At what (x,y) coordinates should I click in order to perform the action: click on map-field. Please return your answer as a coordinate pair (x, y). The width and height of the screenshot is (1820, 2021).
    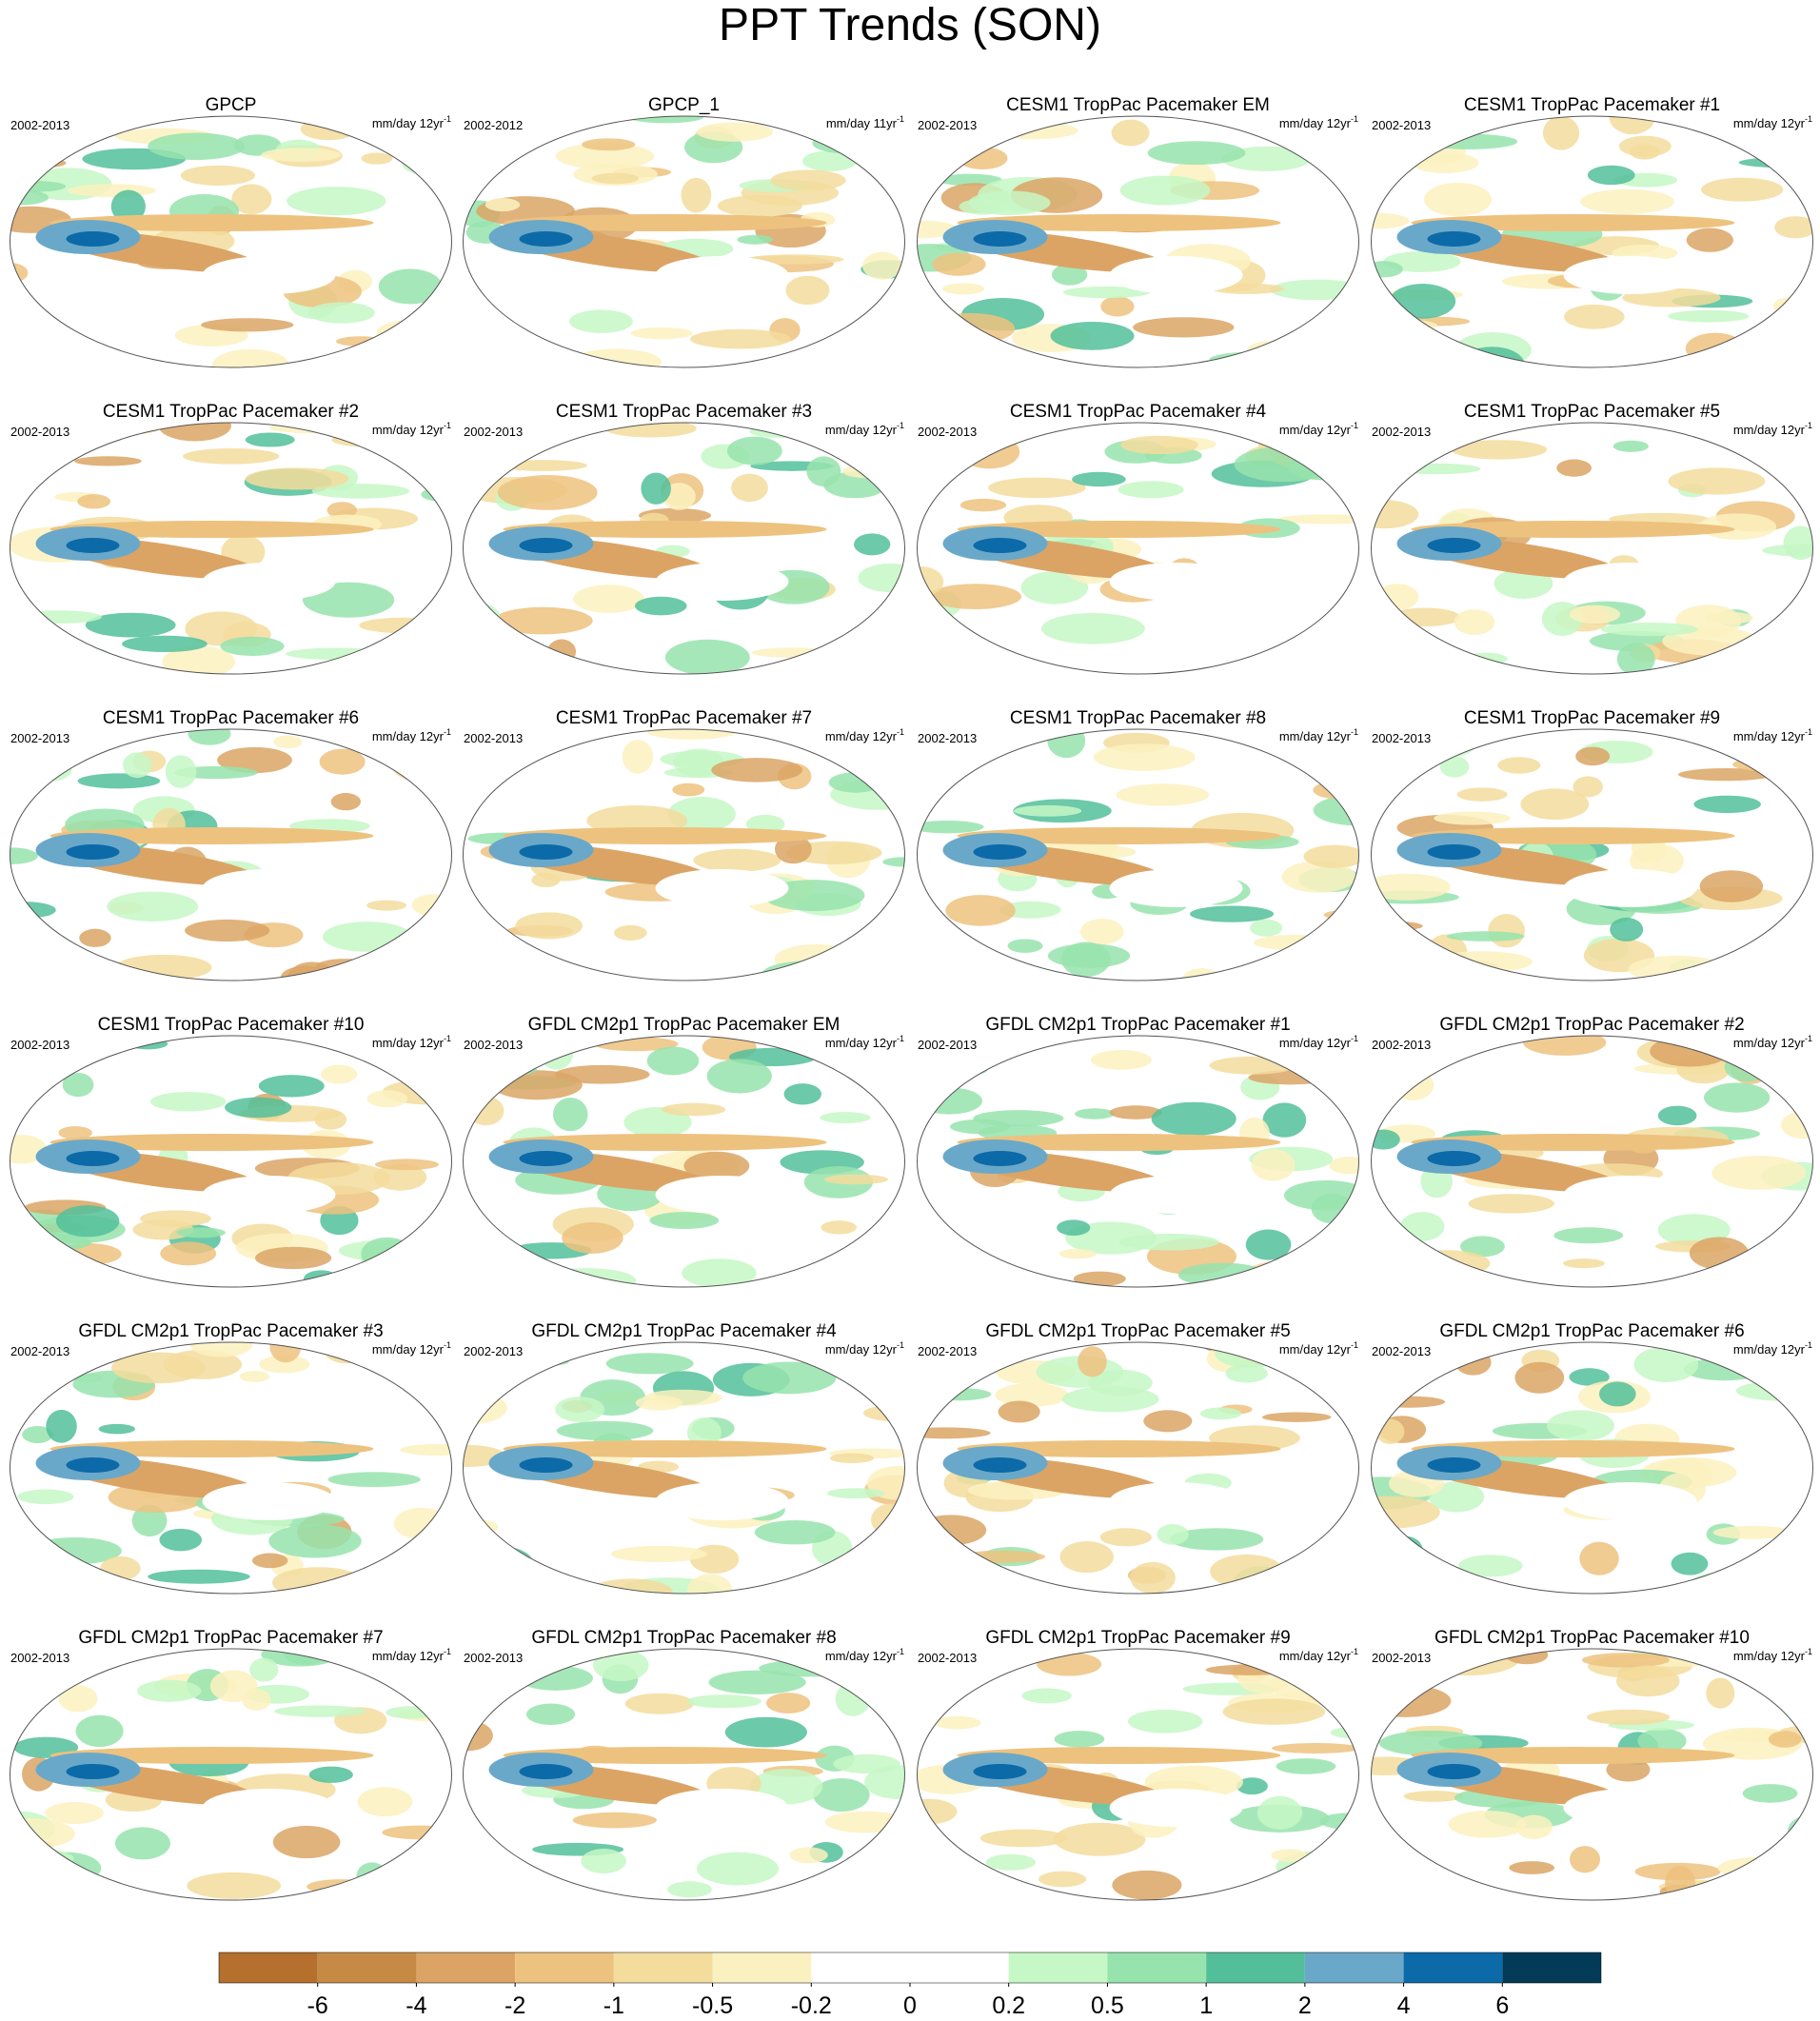
    Looking at the image, I should click on (684, 855).